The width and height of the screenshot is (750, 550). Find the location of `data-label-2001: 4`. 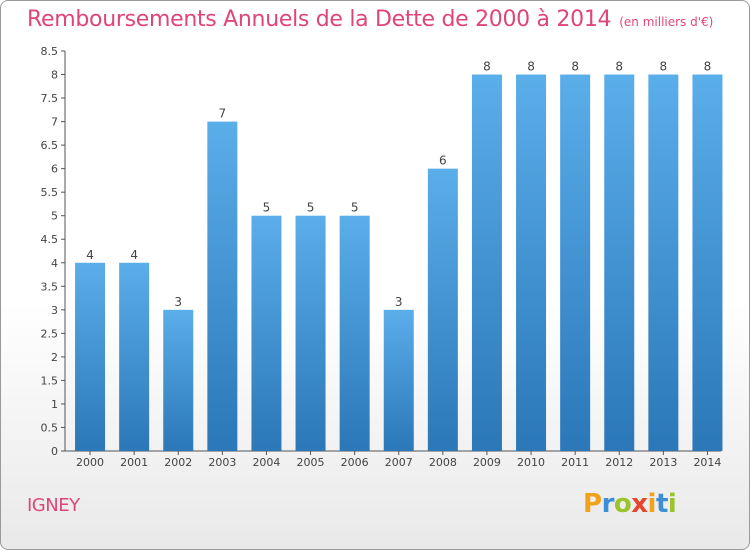

data-label-2001: 4 is located at coordinates (134, 255).